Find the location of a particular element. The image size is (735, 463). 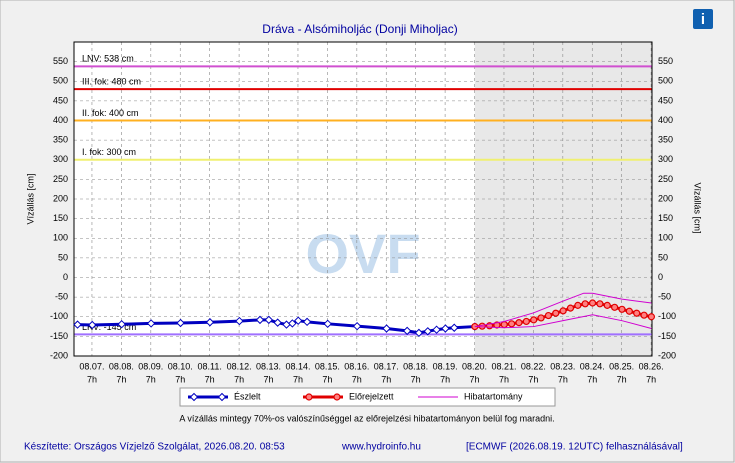

y2-tick-label: -200 is located at coordinates (667, 355).